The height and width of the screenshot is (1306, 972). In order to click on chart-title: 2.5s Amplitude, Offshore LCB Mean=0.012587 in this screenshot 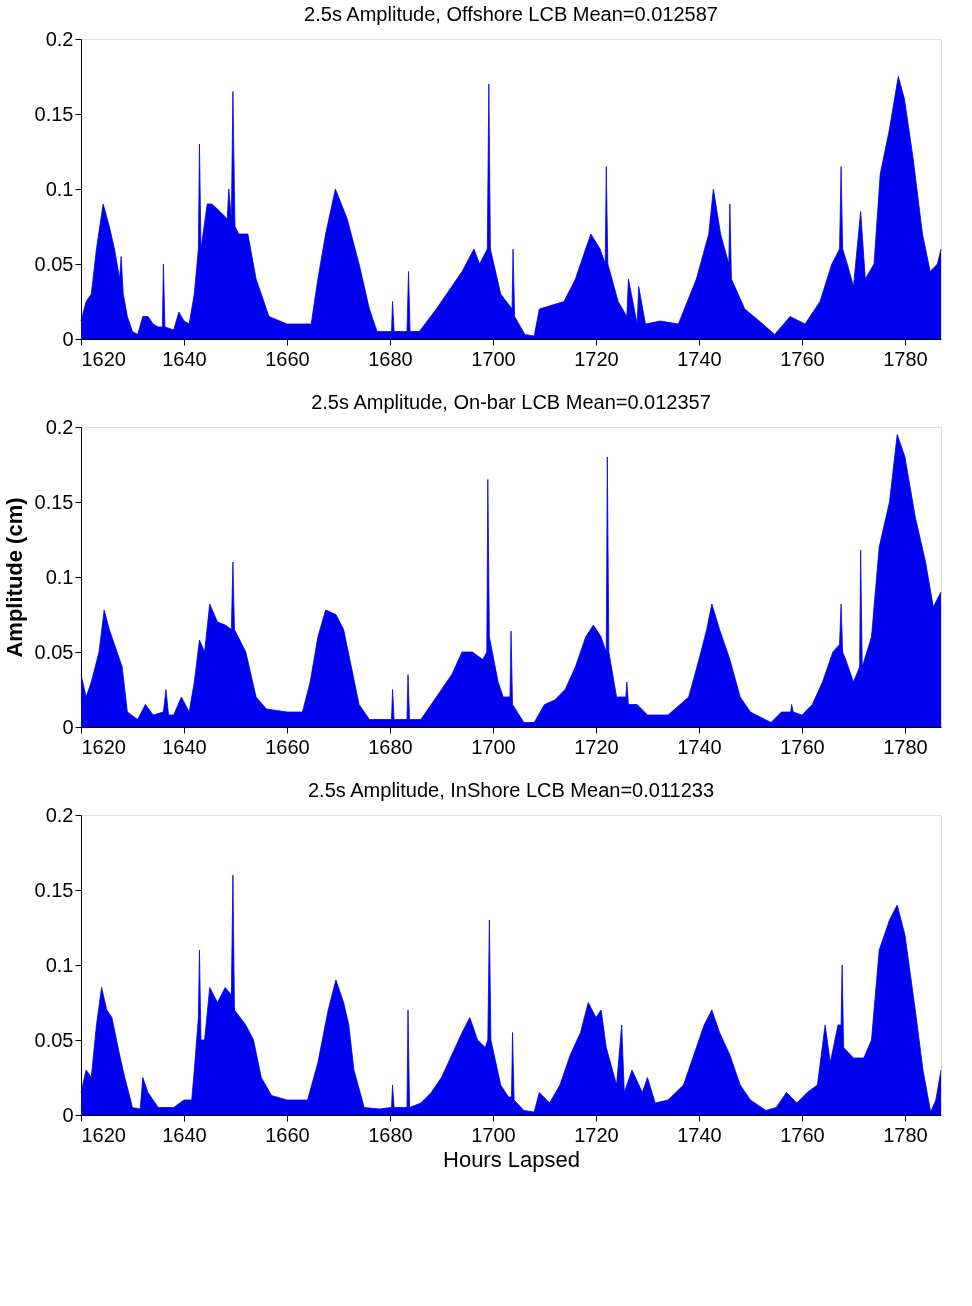, I will do `click(511, 14)`.